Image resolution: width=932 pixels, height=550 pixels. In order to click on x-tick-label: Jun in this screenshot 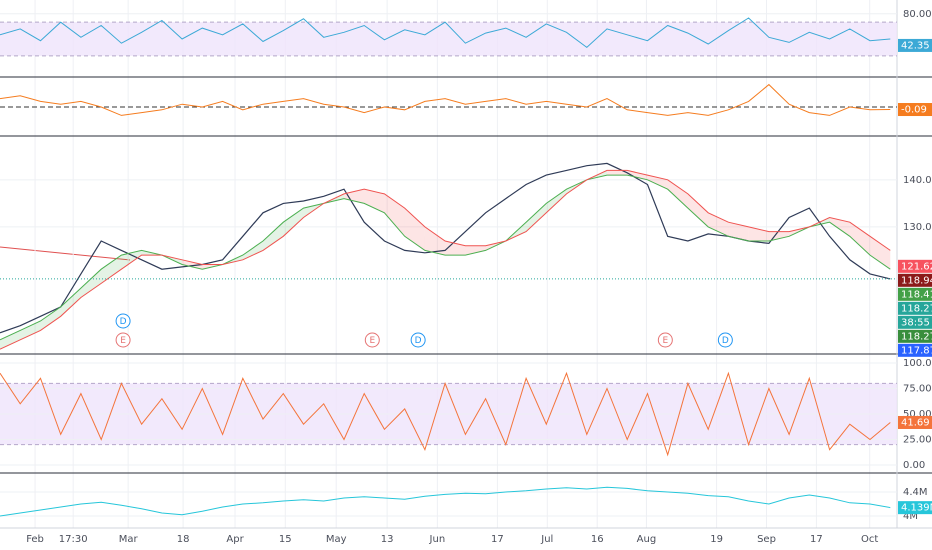, I will do `click(437, 539)`.